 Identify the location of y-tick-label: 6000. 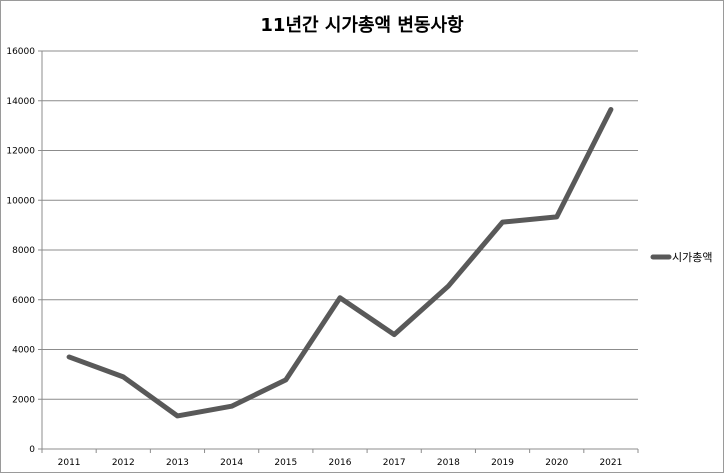
(23, 301).